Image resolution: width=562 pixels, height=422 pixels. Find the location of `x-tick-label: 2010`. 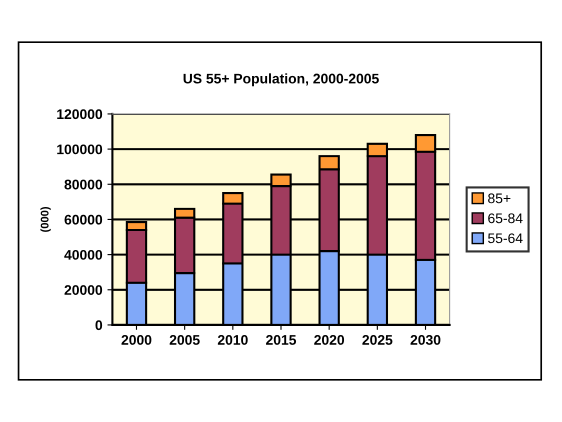

x-tick-label: 2010 is located at coordinates (233, 340).